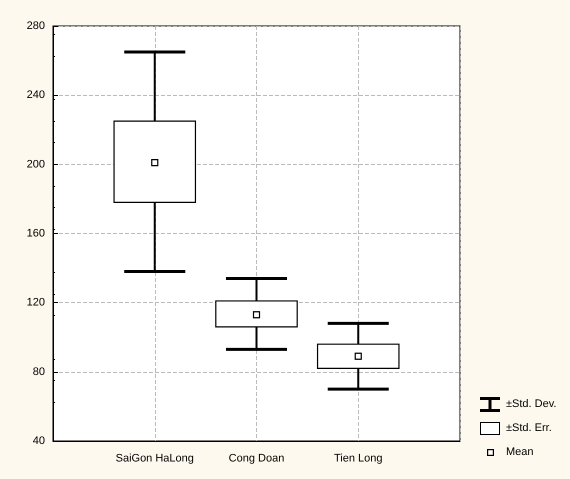 The width and height of the screenshot is (570, 479). What do you see at coordinates (35, 26) in the screenshot?
I see `y-tick-label: 280` at bounding box center [35, 26].